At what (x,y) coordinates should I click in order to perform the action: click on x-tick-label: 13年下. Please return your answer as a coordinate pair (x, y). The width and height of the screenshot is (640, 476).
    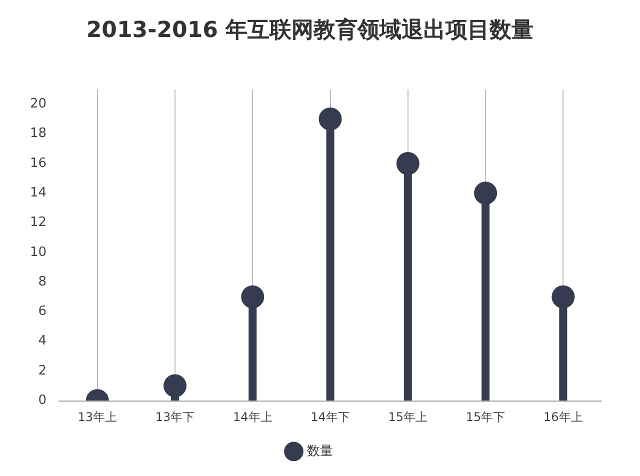
    Looking at the image, I should click on (175, 417).